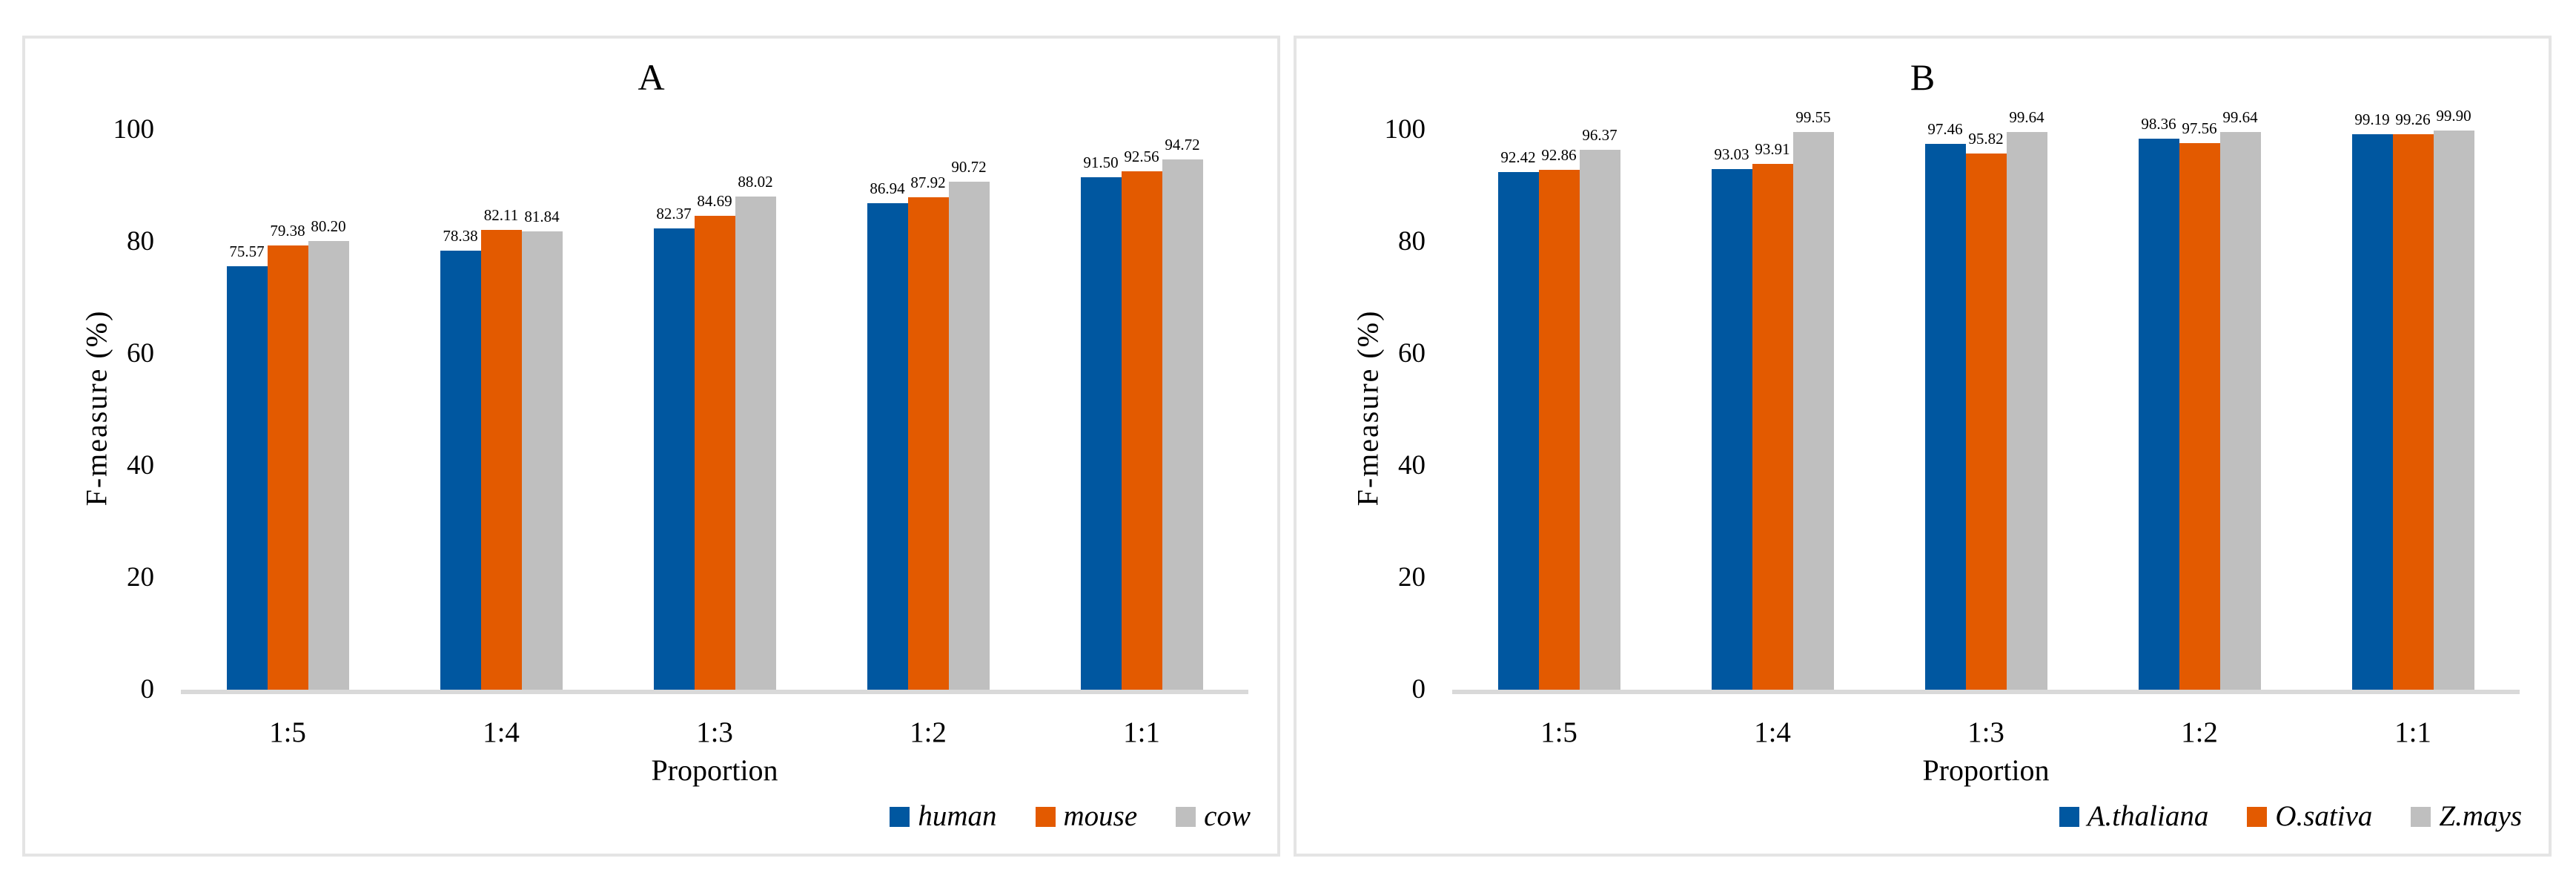 This screenshot has height=884, width=2576. Describe the element at coordinates (2309, 817) in the screenshot. I see `legend-item: O.sativa` at that location.